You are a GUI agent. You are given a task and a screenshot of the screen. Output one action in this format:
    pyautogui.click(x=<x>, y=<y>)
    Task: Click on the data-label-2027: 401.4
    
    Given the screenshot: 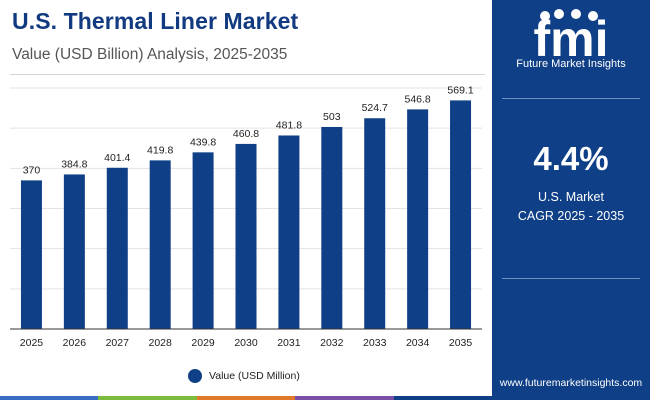 What is the action you would take?
    pyautogui.click(x=117, y=158)
    